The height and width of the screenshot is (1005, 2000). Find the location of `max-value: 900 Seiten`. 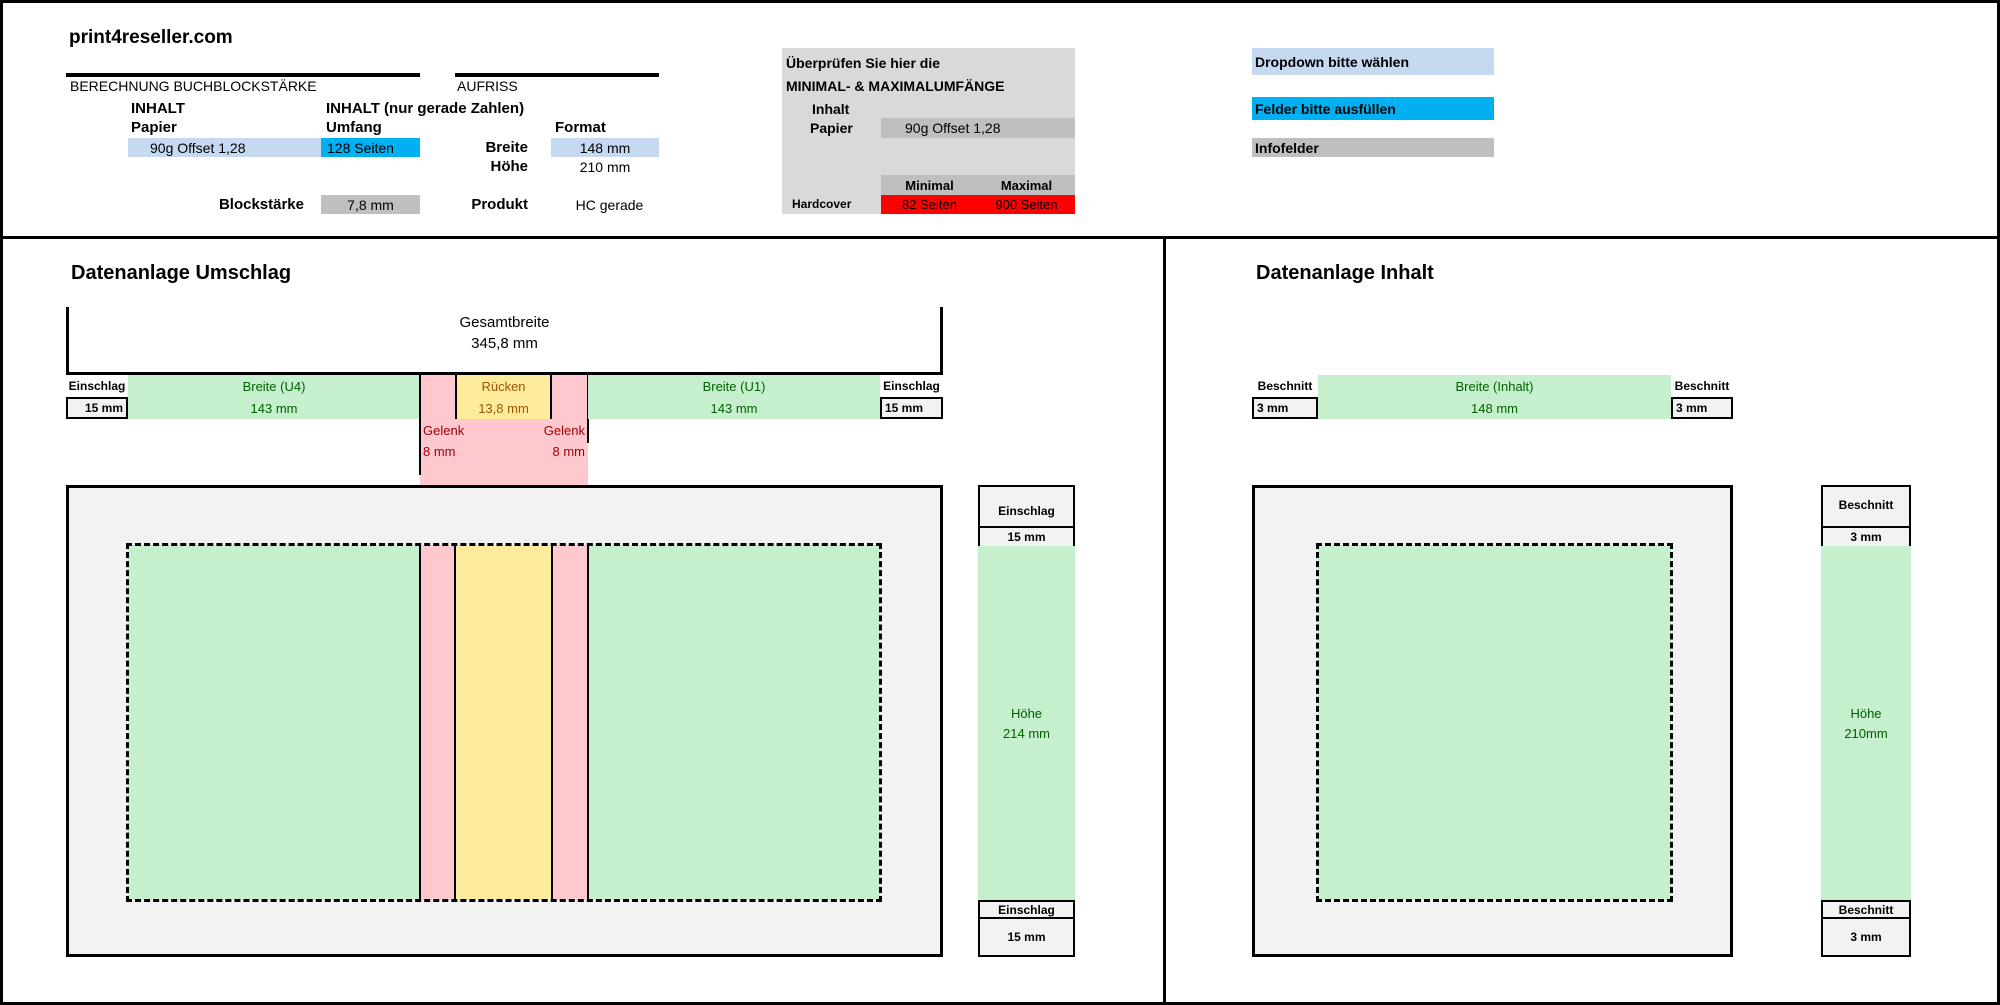

max-value: 900 Seiten is located at coordinates (1026, 204).